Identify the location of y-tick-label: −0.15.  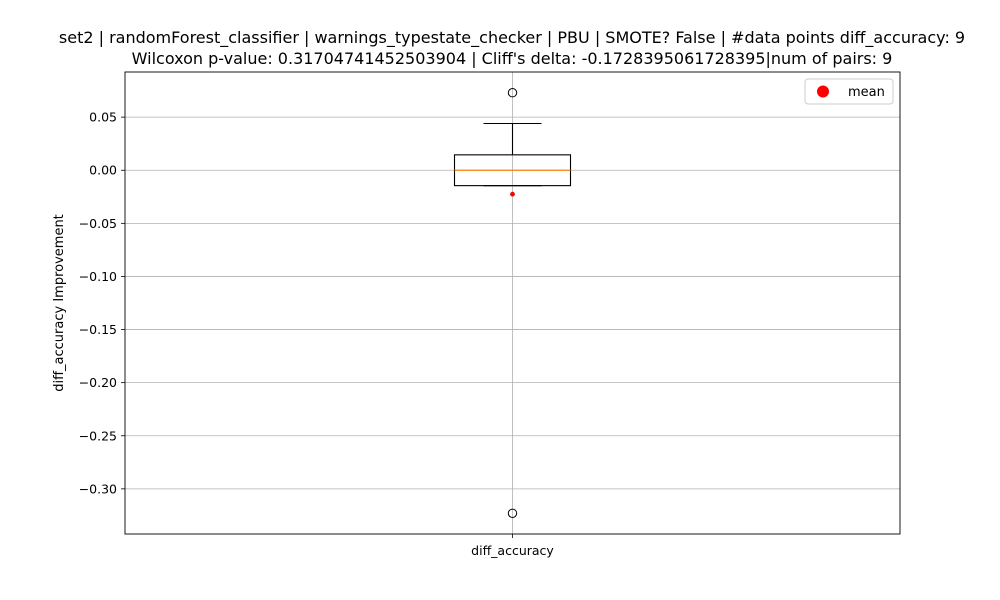
(98, 329).